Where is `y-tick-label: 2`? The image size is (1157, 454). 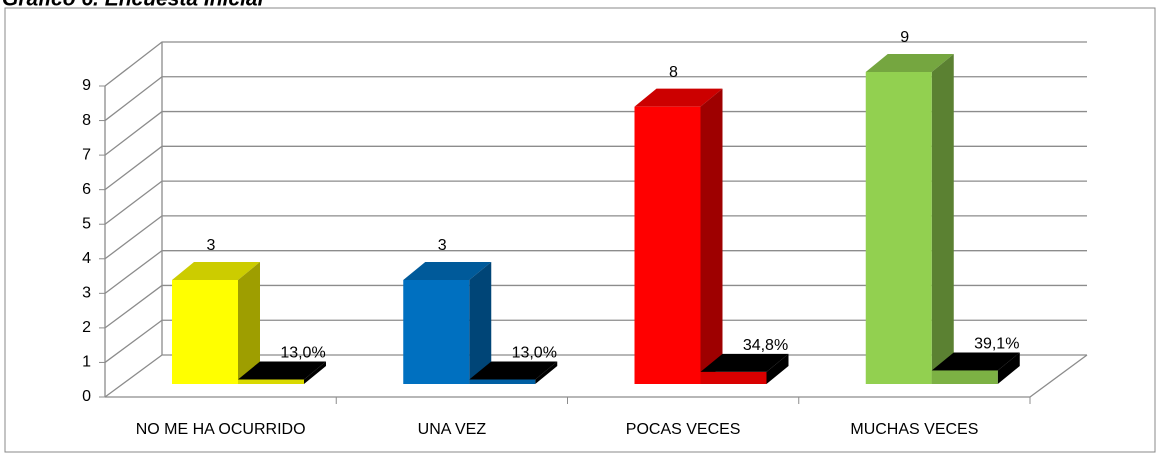 y-tick-label: 2 is located at coordinates (86, 327).